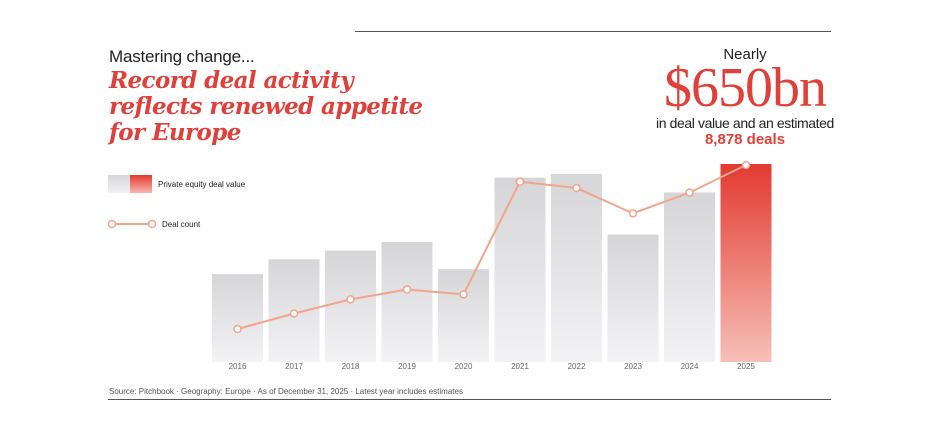 The width and height of the screenshot is (940, 425). What do you see at coordinates (593, 31) in the screenshot?
I see `top-rule` at bounding box center [593, 31].